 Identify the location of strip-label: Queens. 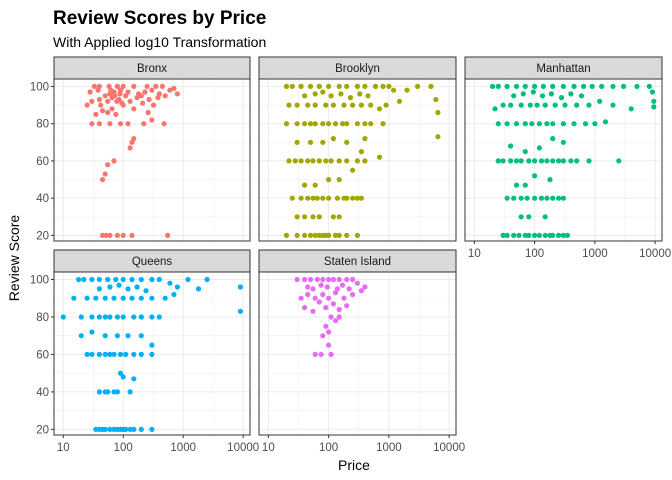
(152, 262).